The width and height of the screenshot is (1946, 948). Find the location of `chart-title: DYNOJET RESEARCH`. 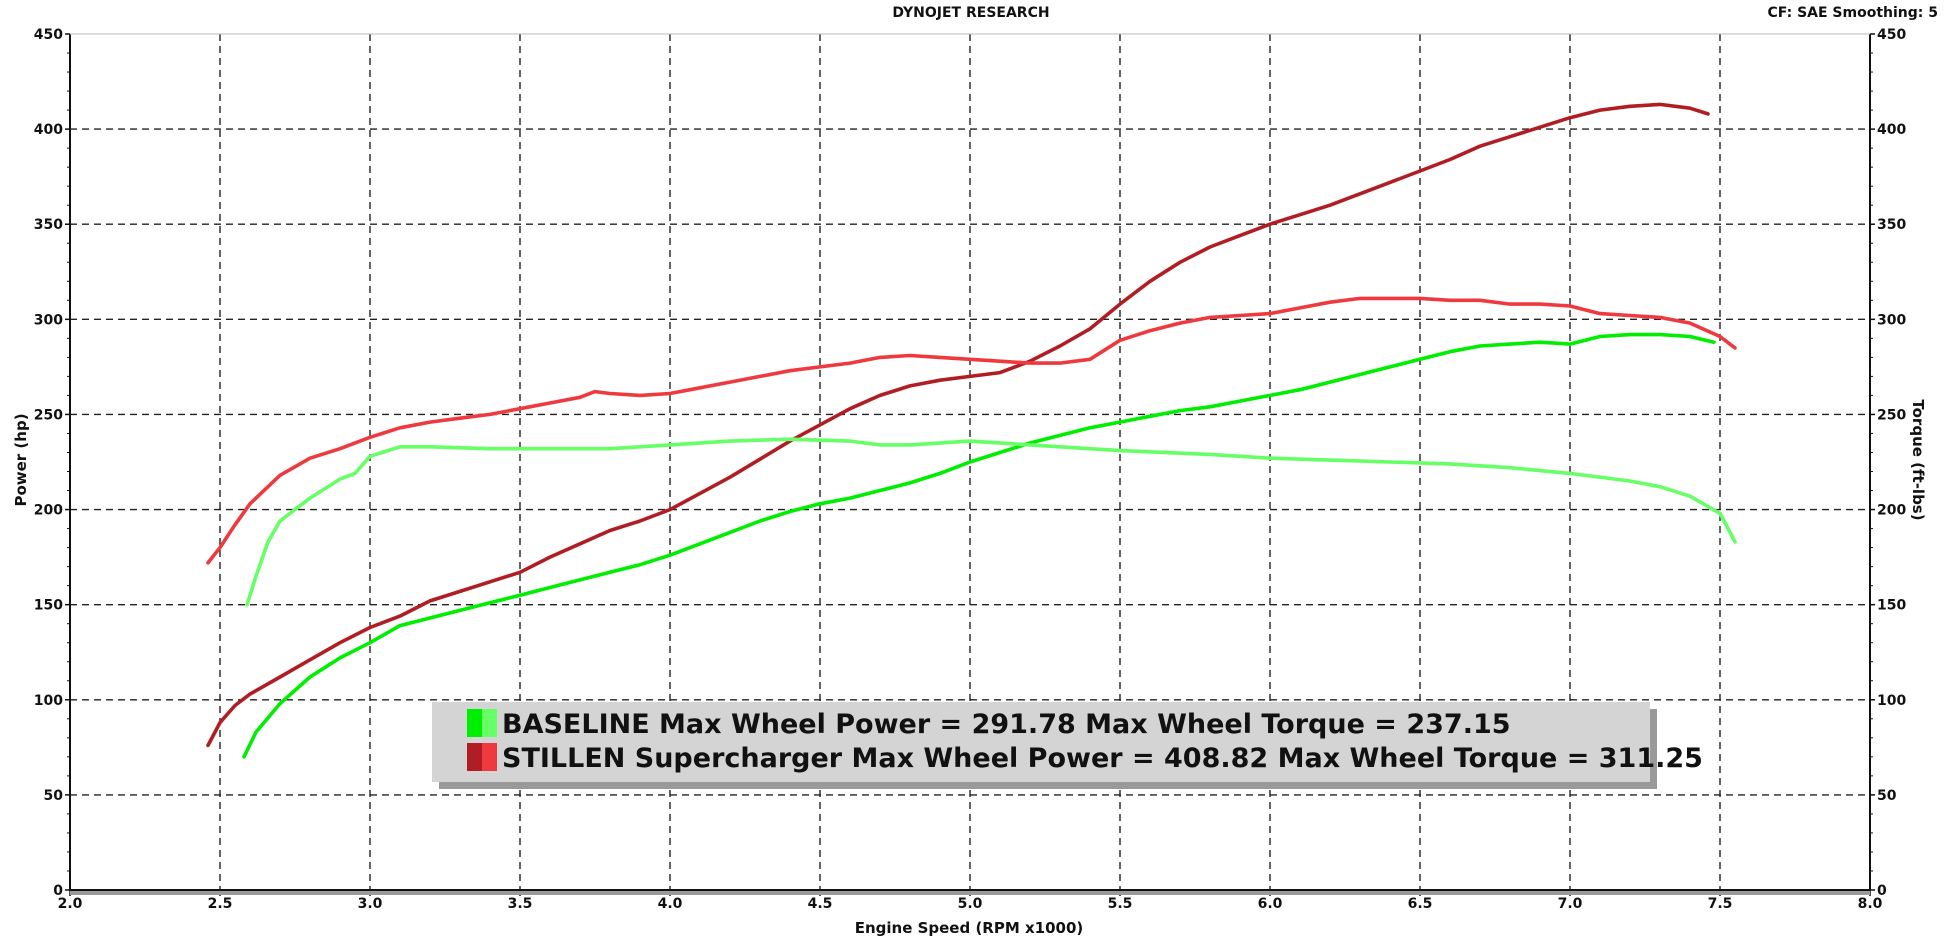

chart-title: DYNOJET RESEARCH is located at coordinates (970, 13).